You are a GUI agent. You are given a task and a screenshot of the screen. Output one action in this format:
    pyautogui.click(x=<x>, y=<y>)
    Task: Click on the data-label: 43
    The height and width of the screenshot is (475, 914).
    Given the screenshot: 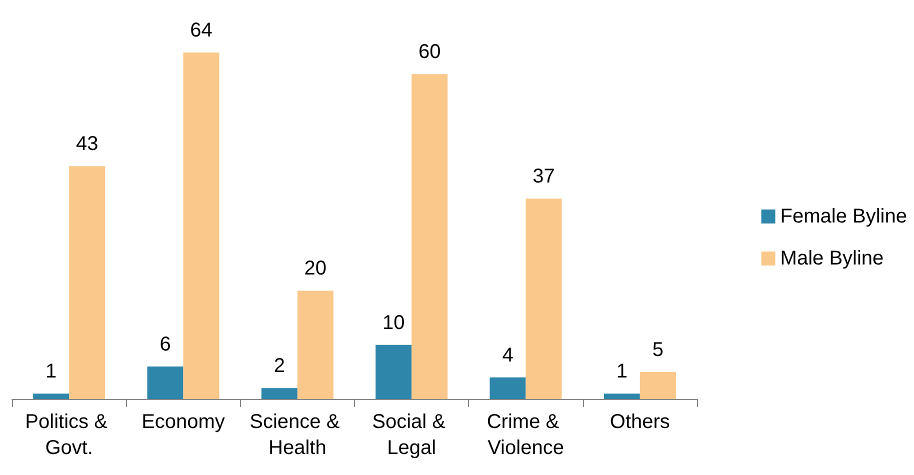 What is the action you would take?
    pyautogui.click(x=87, y=144)
    